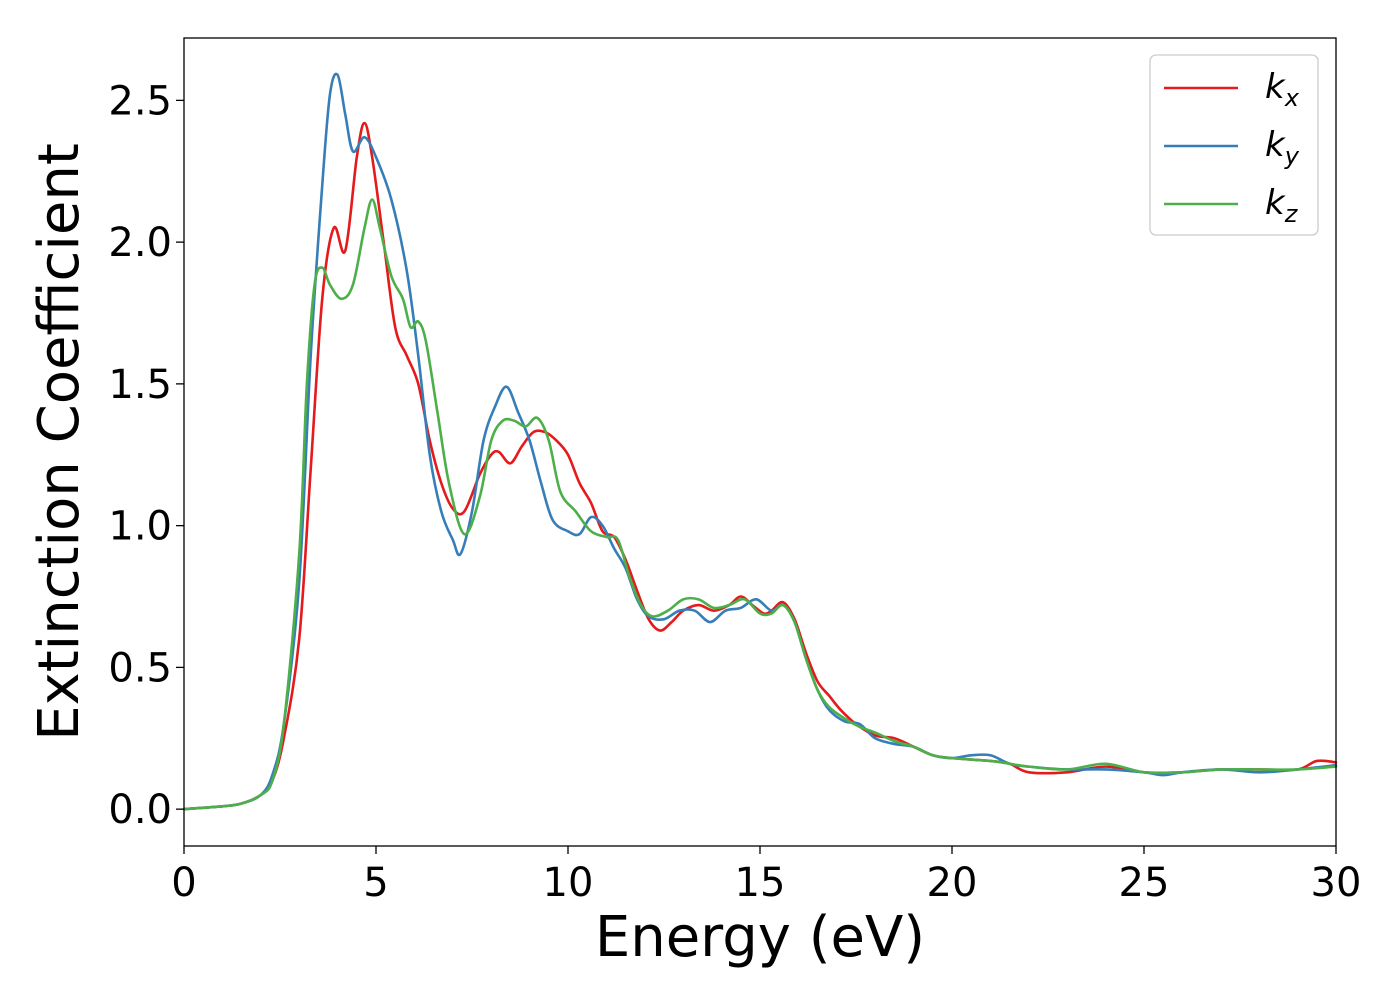 This screenshot has width=1400, height=1000. What do you see at coordinates (140, 101) in the screenshot?
I see `y-tick-label: 2.5` at bounding box center [140, 101].